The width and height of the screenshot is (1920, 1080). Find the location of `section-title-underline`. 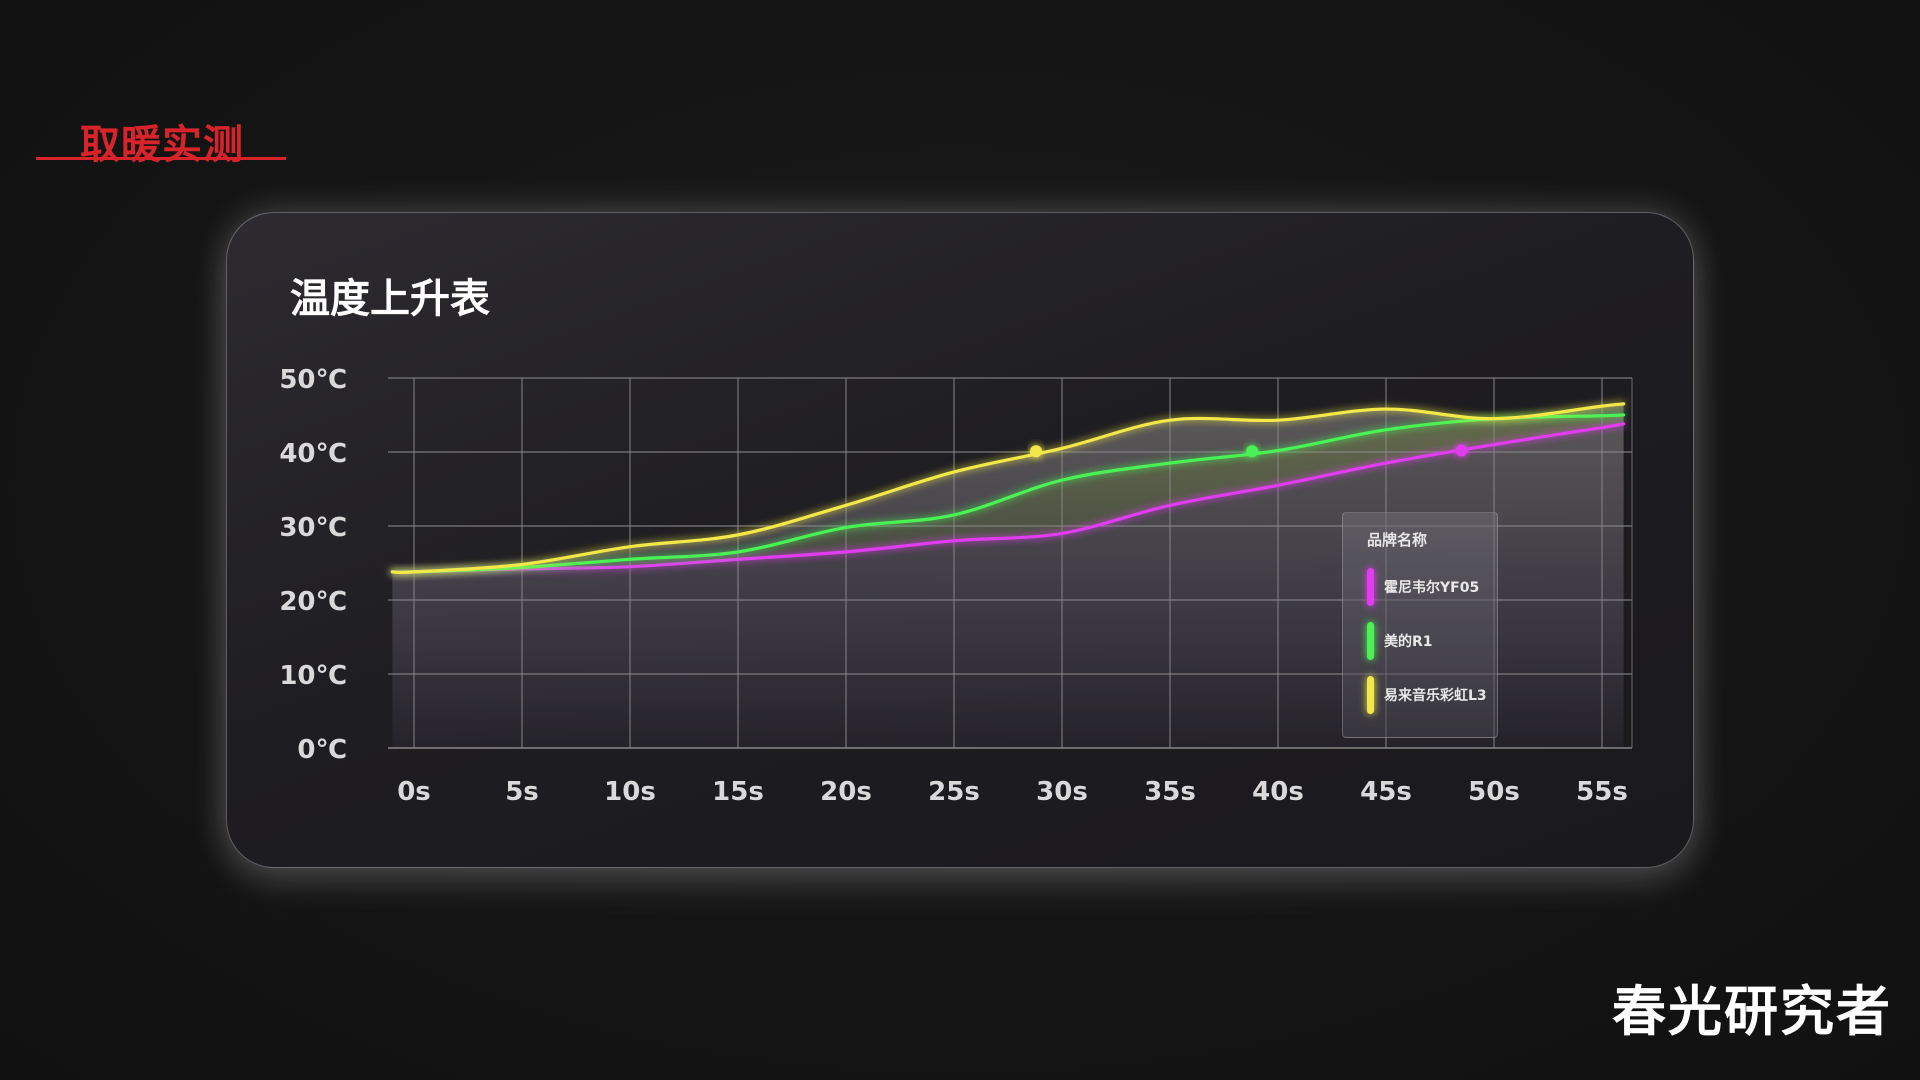

section-title-underline is located at coordinates (161, 158).